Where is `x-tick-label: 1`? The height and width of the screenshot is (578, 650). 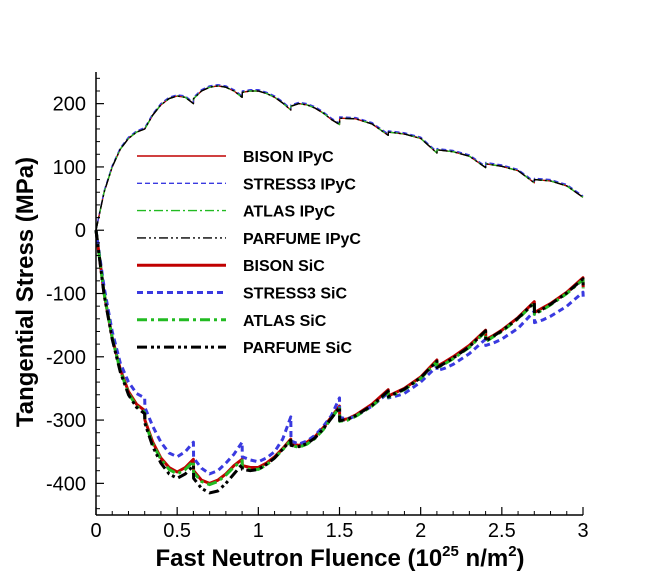 x-tick-label: 1 is located at coordinates (258, 531).